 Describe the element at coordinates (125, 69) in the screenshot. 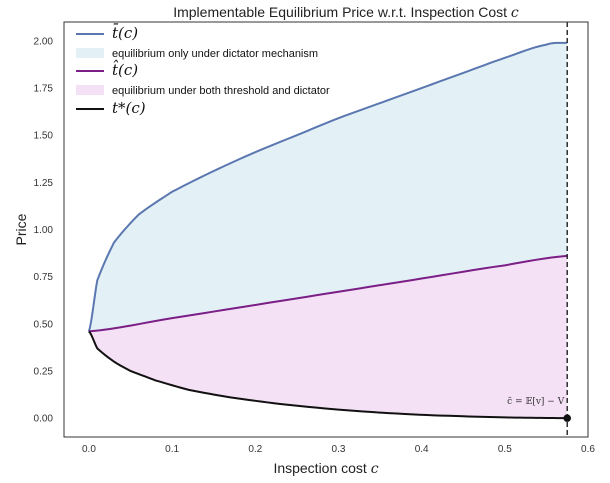

I see `legend-label: t̂(c)` at that location.